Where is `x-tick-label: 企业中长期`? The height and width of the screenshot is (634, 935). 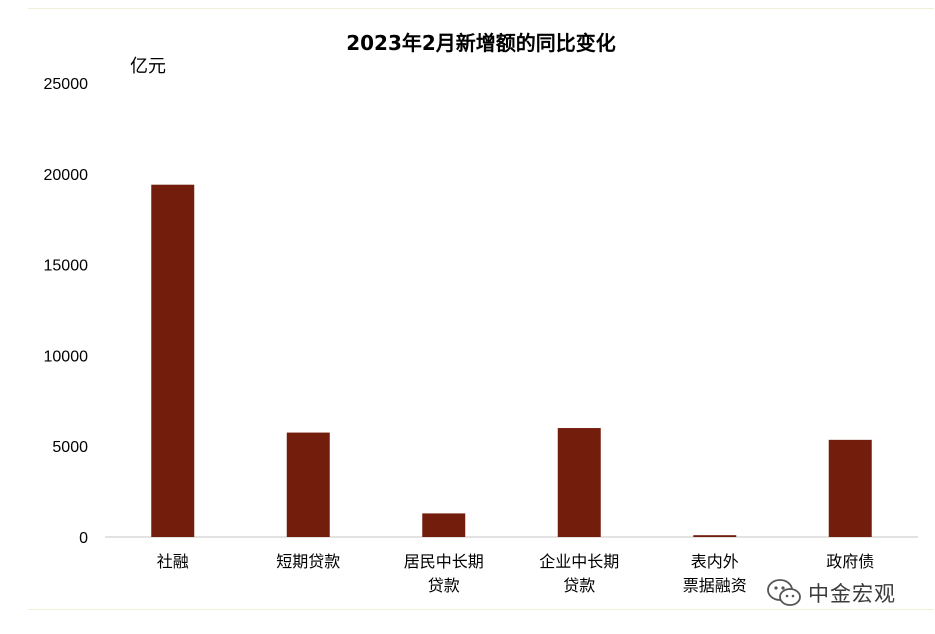 x-tick-label: 企业中长期 is located at coordinates (579, 561).